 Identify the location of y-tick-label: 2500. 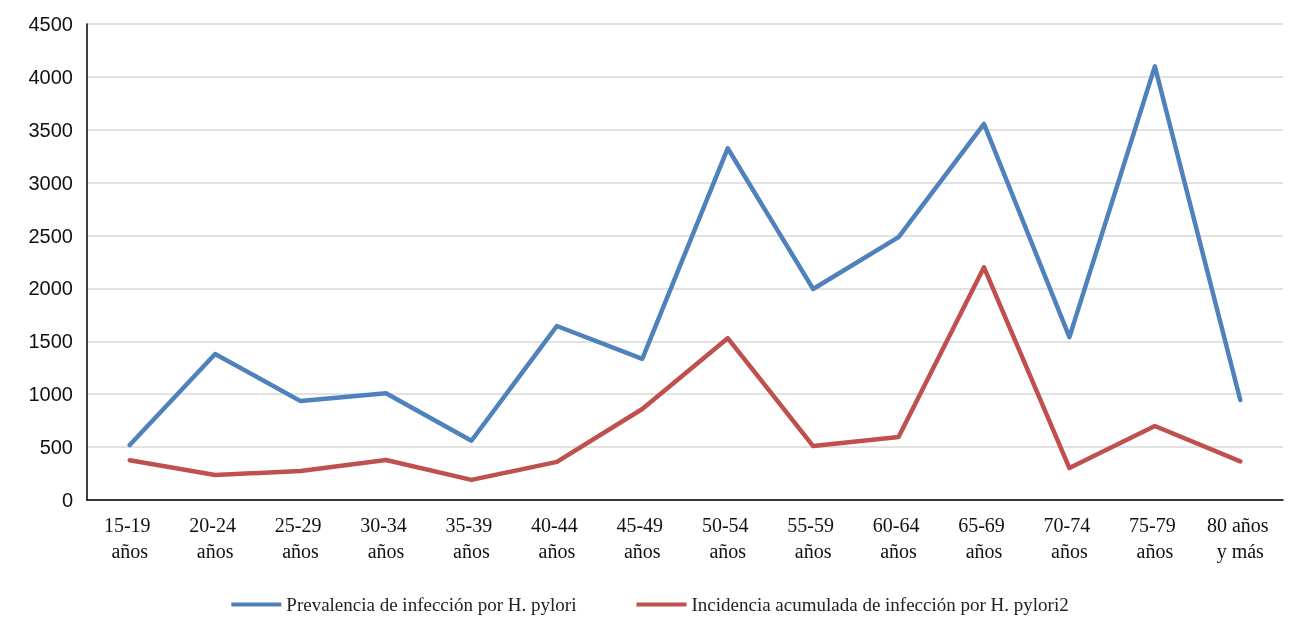
(50, 235).